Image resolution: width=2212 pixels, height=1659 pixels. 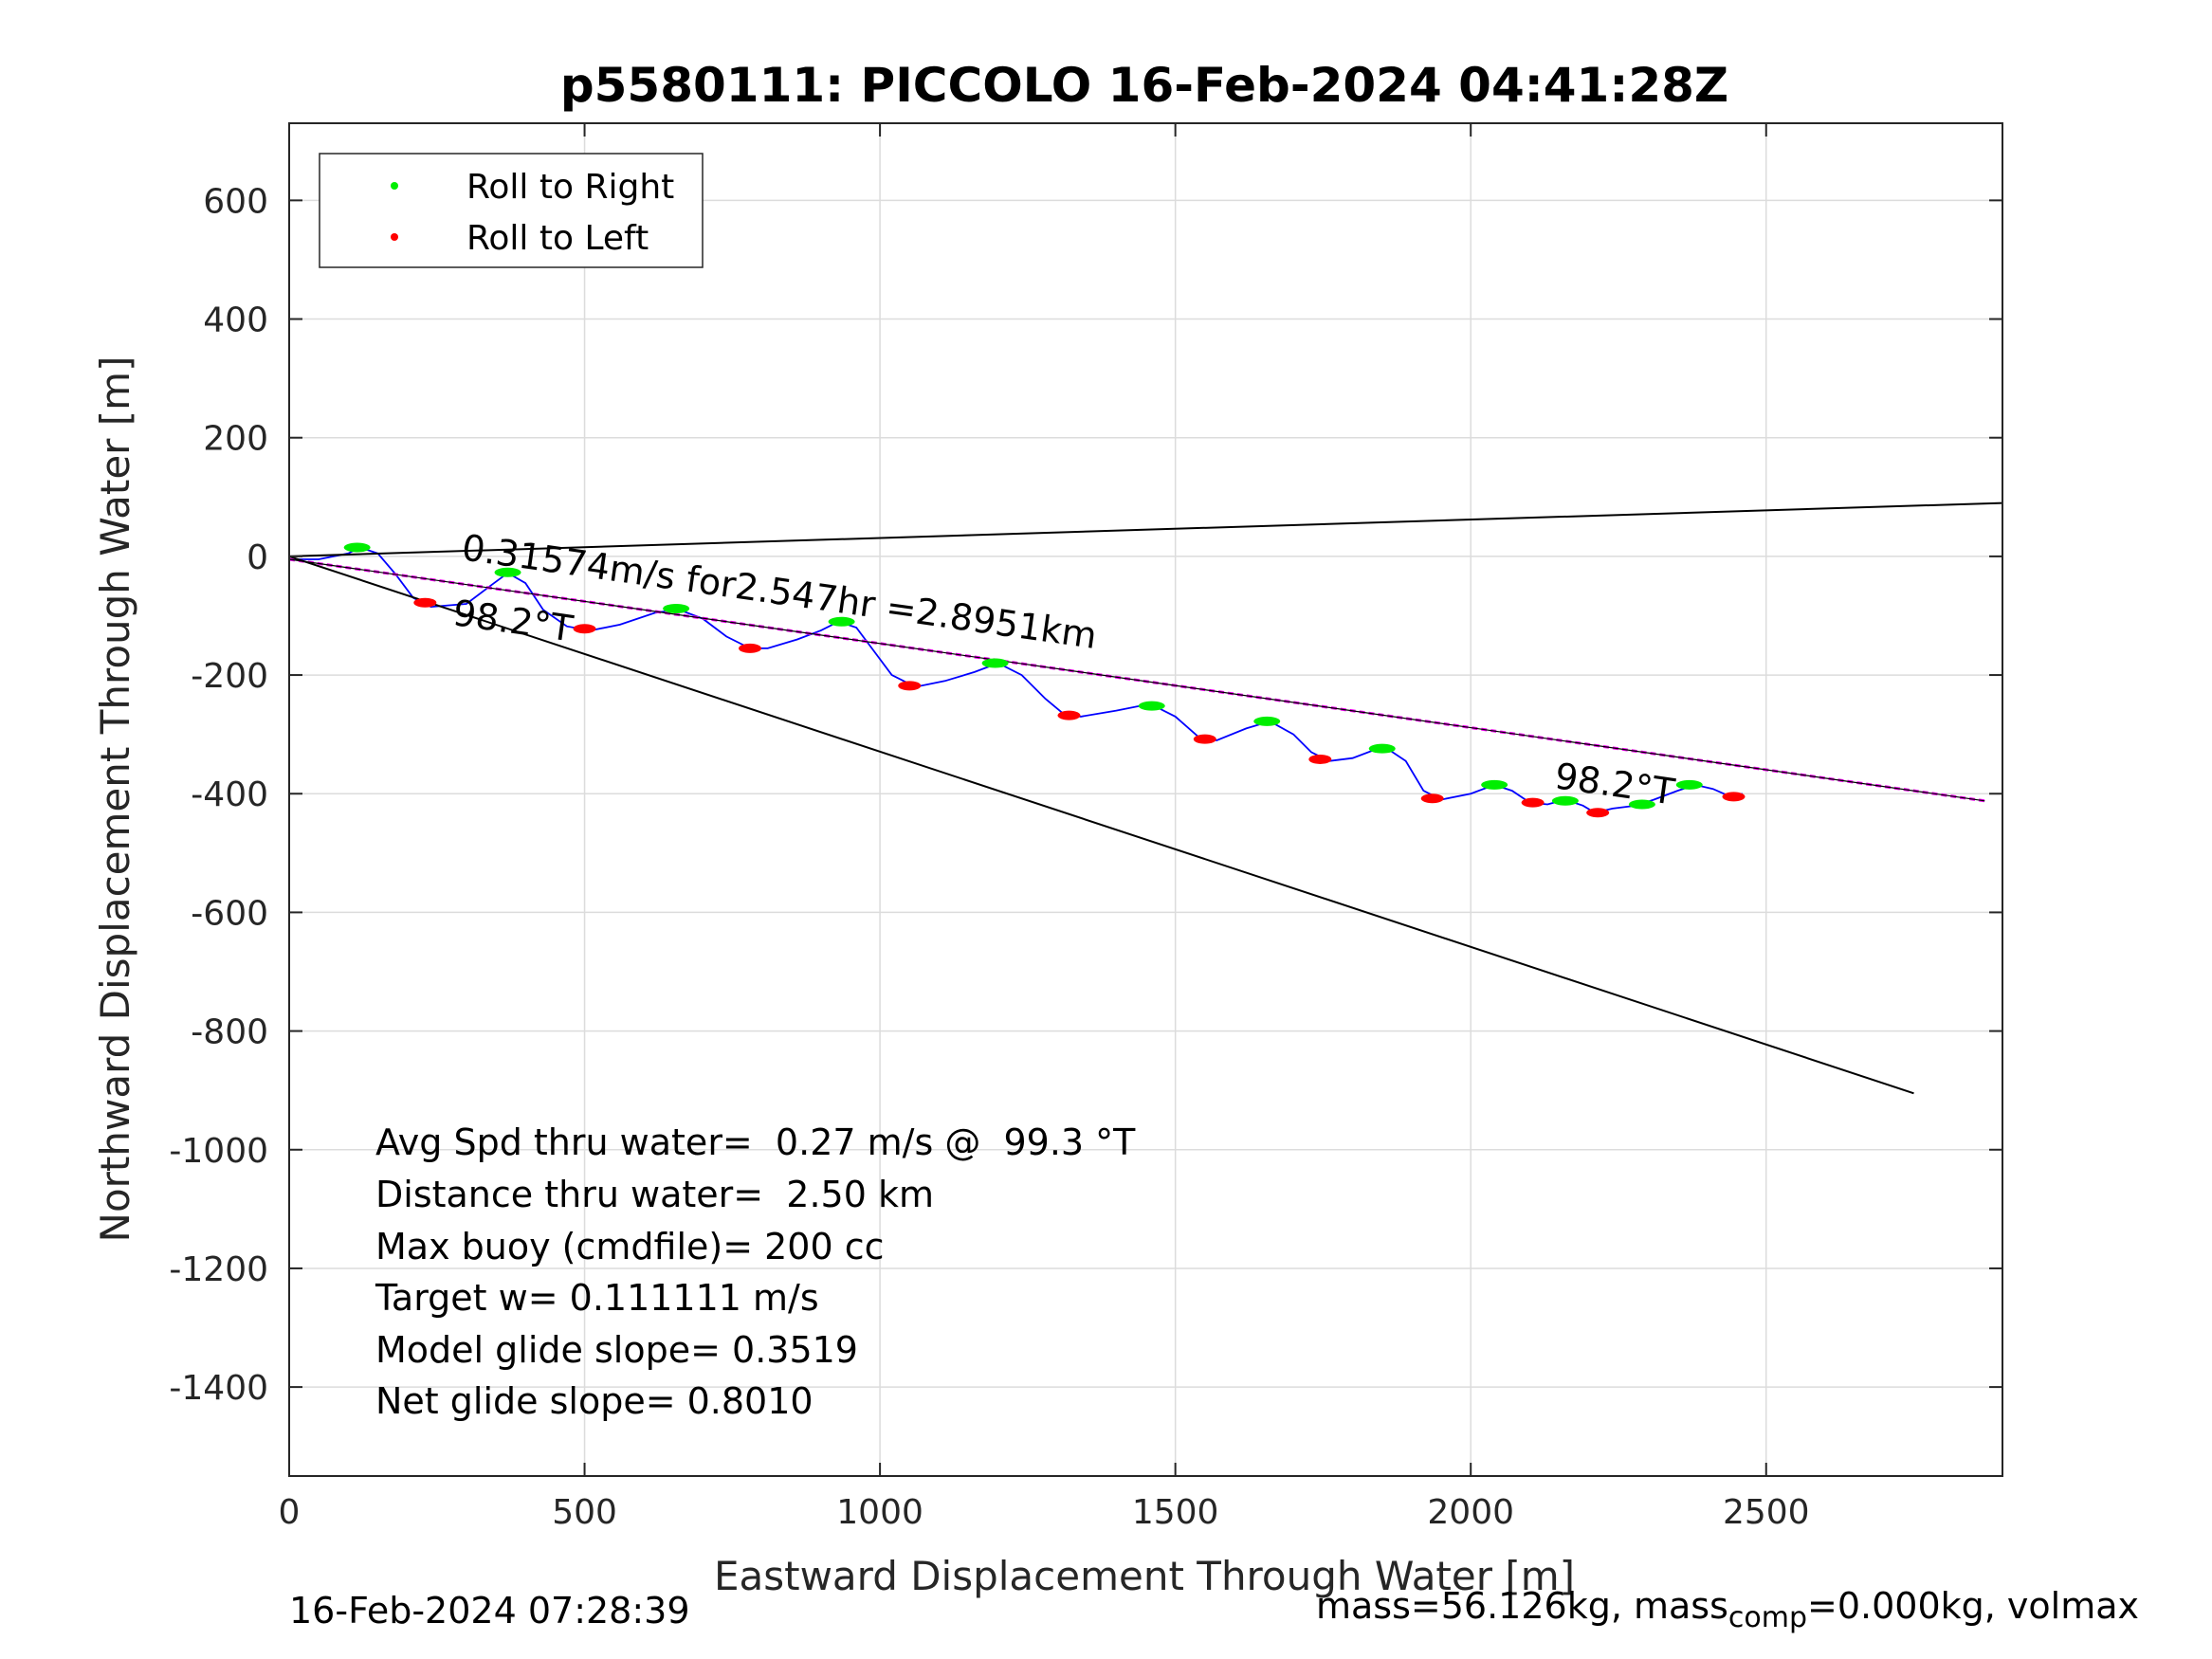 I want to click on stat-distance: Distance thru water= 2.50 km, so click(x=654, y=1194).